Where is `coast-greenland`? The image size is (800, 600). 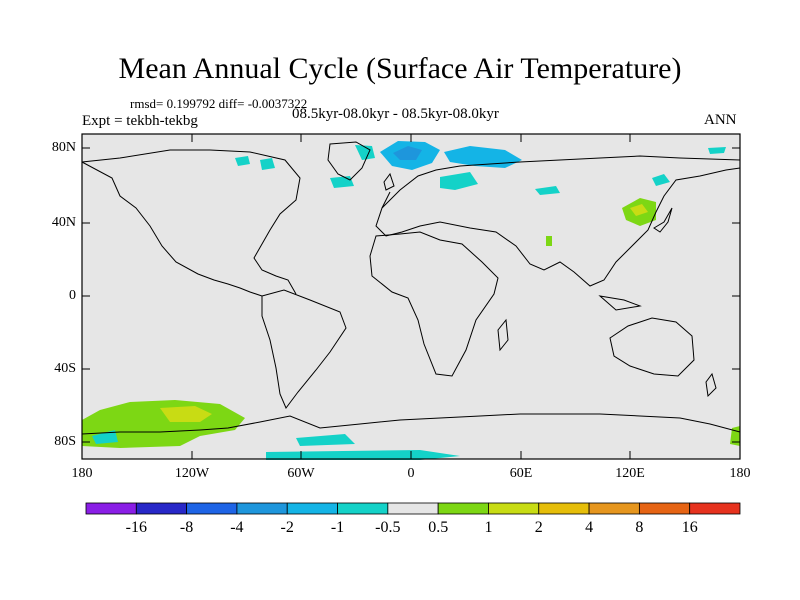 coast-greenland is located at coordinates (349, 161).